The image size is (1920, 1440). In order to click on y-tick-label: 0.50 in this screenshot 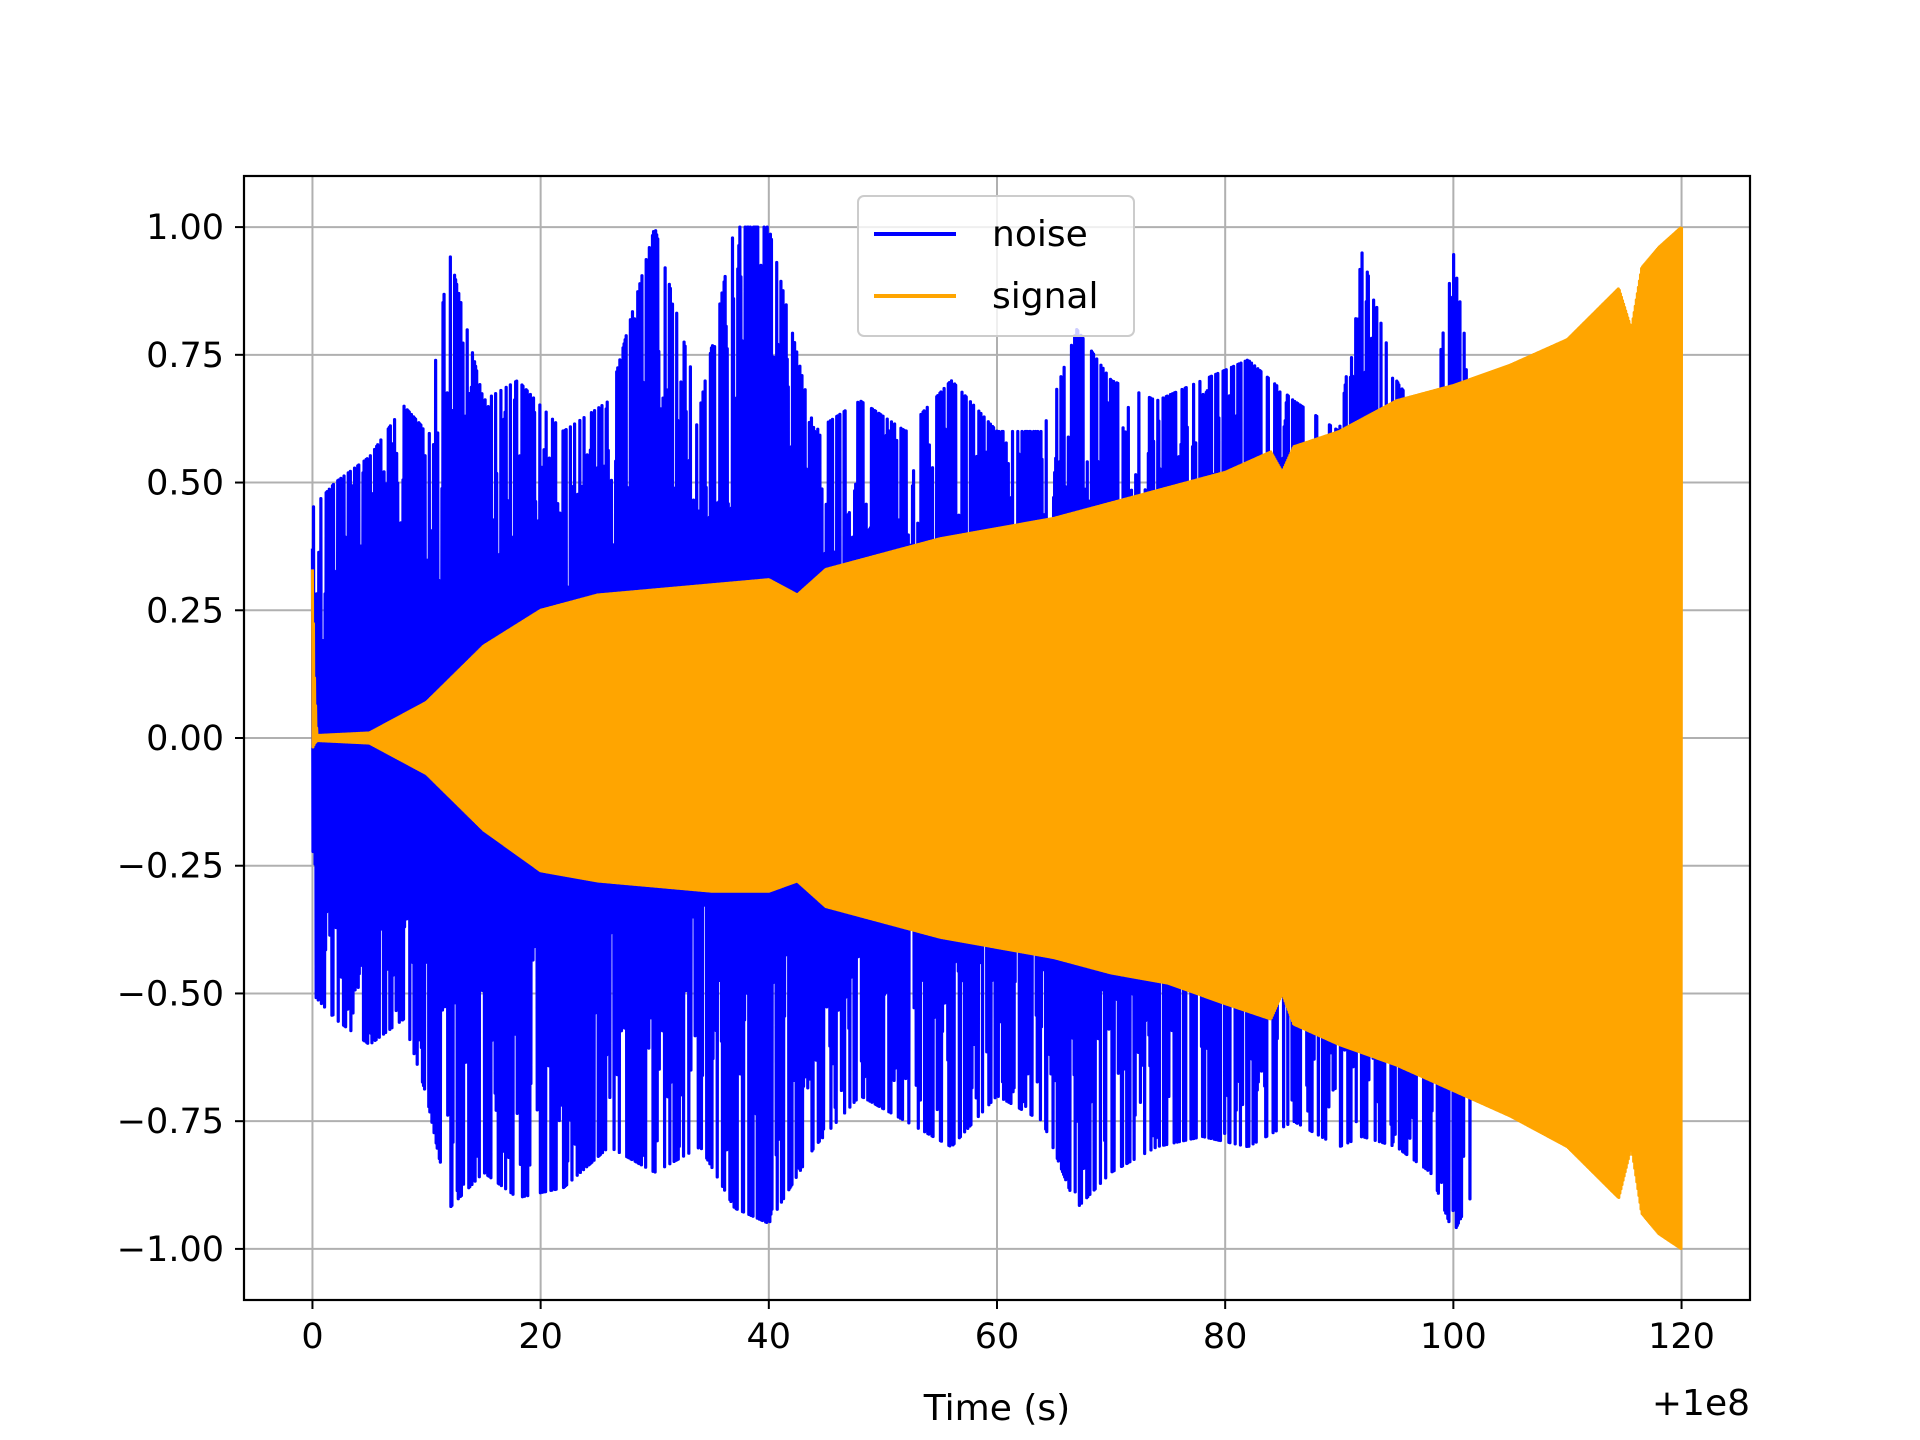, I will do `click(185, 484)`.